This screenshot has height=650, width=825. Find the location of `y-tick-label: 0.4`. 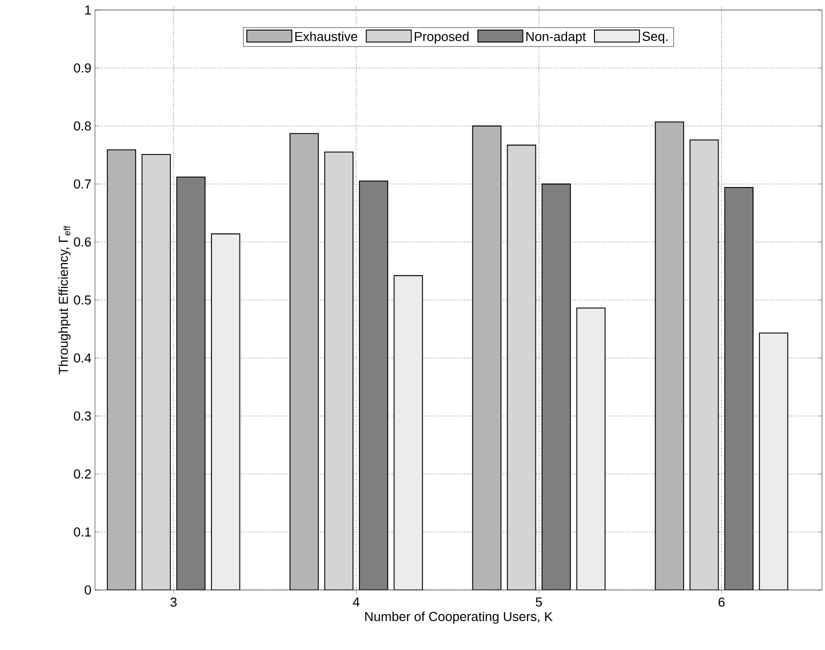

y-tick-label: 0.4 is located at coordinates (83, 358).